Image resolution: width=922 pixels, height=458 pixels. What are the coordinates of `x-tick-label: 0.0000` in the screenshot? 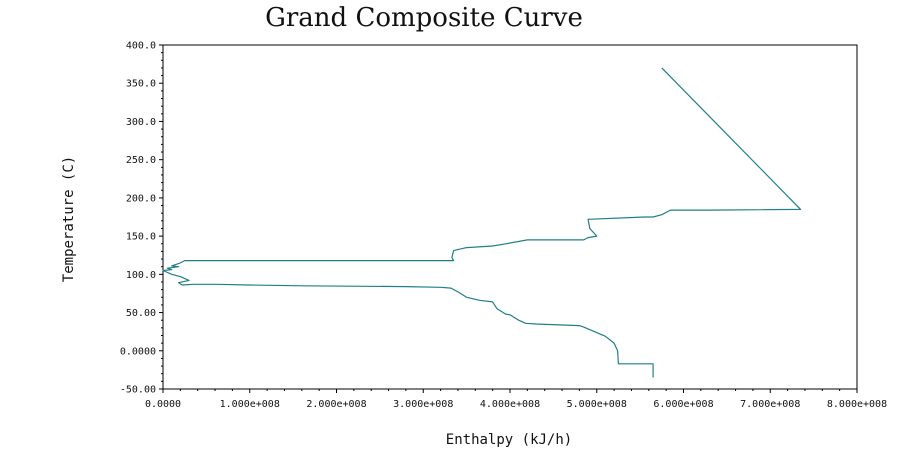 It's located at (163, 404).